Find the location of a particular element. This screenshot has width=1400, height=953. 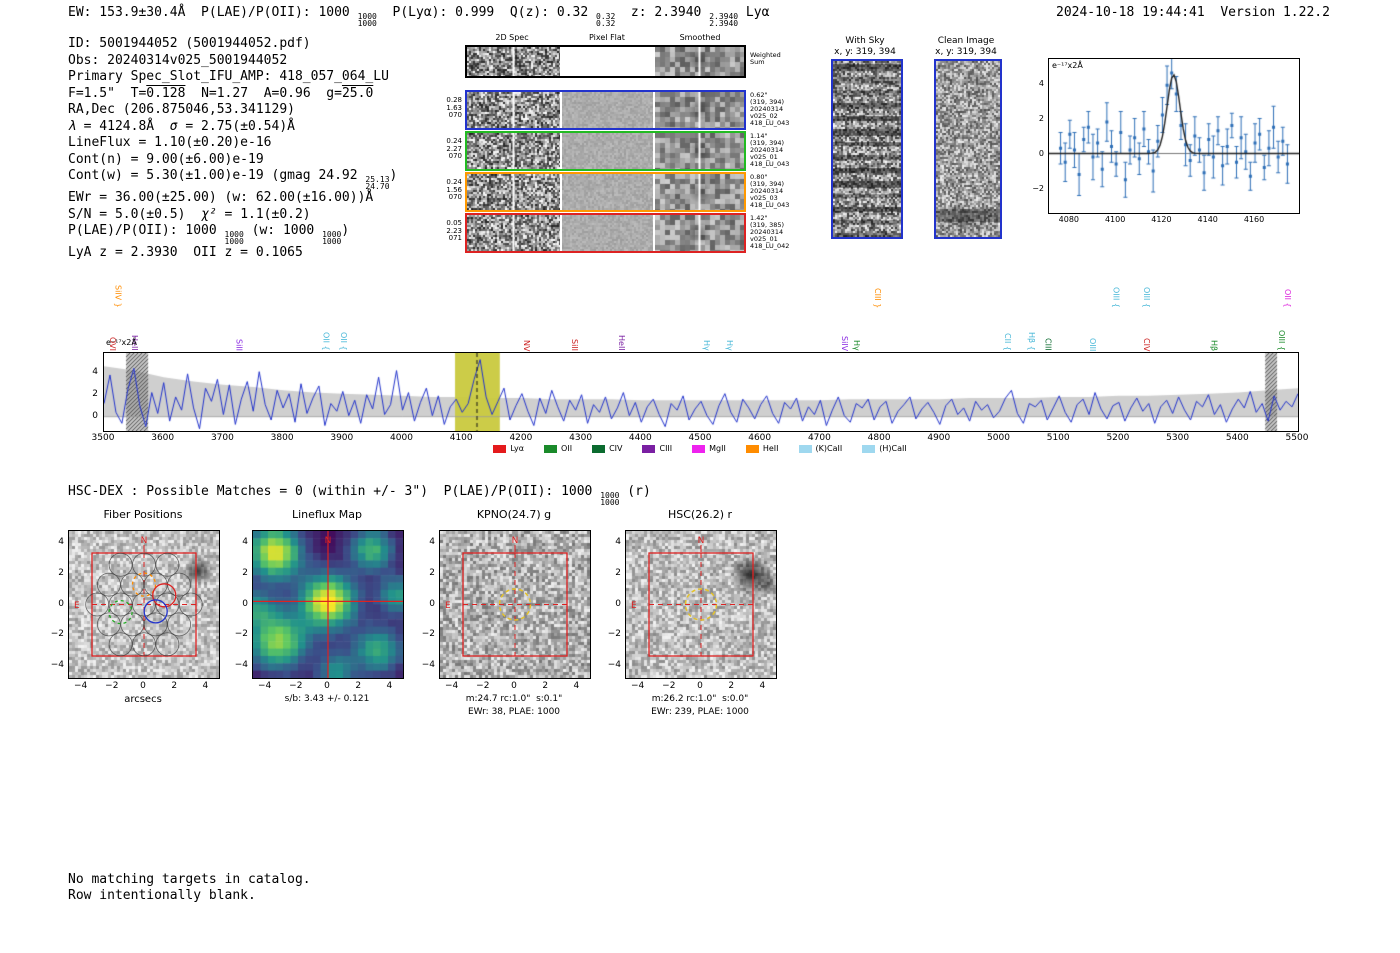

legend-item: (K)CaII is located at coordinates (820, 448).